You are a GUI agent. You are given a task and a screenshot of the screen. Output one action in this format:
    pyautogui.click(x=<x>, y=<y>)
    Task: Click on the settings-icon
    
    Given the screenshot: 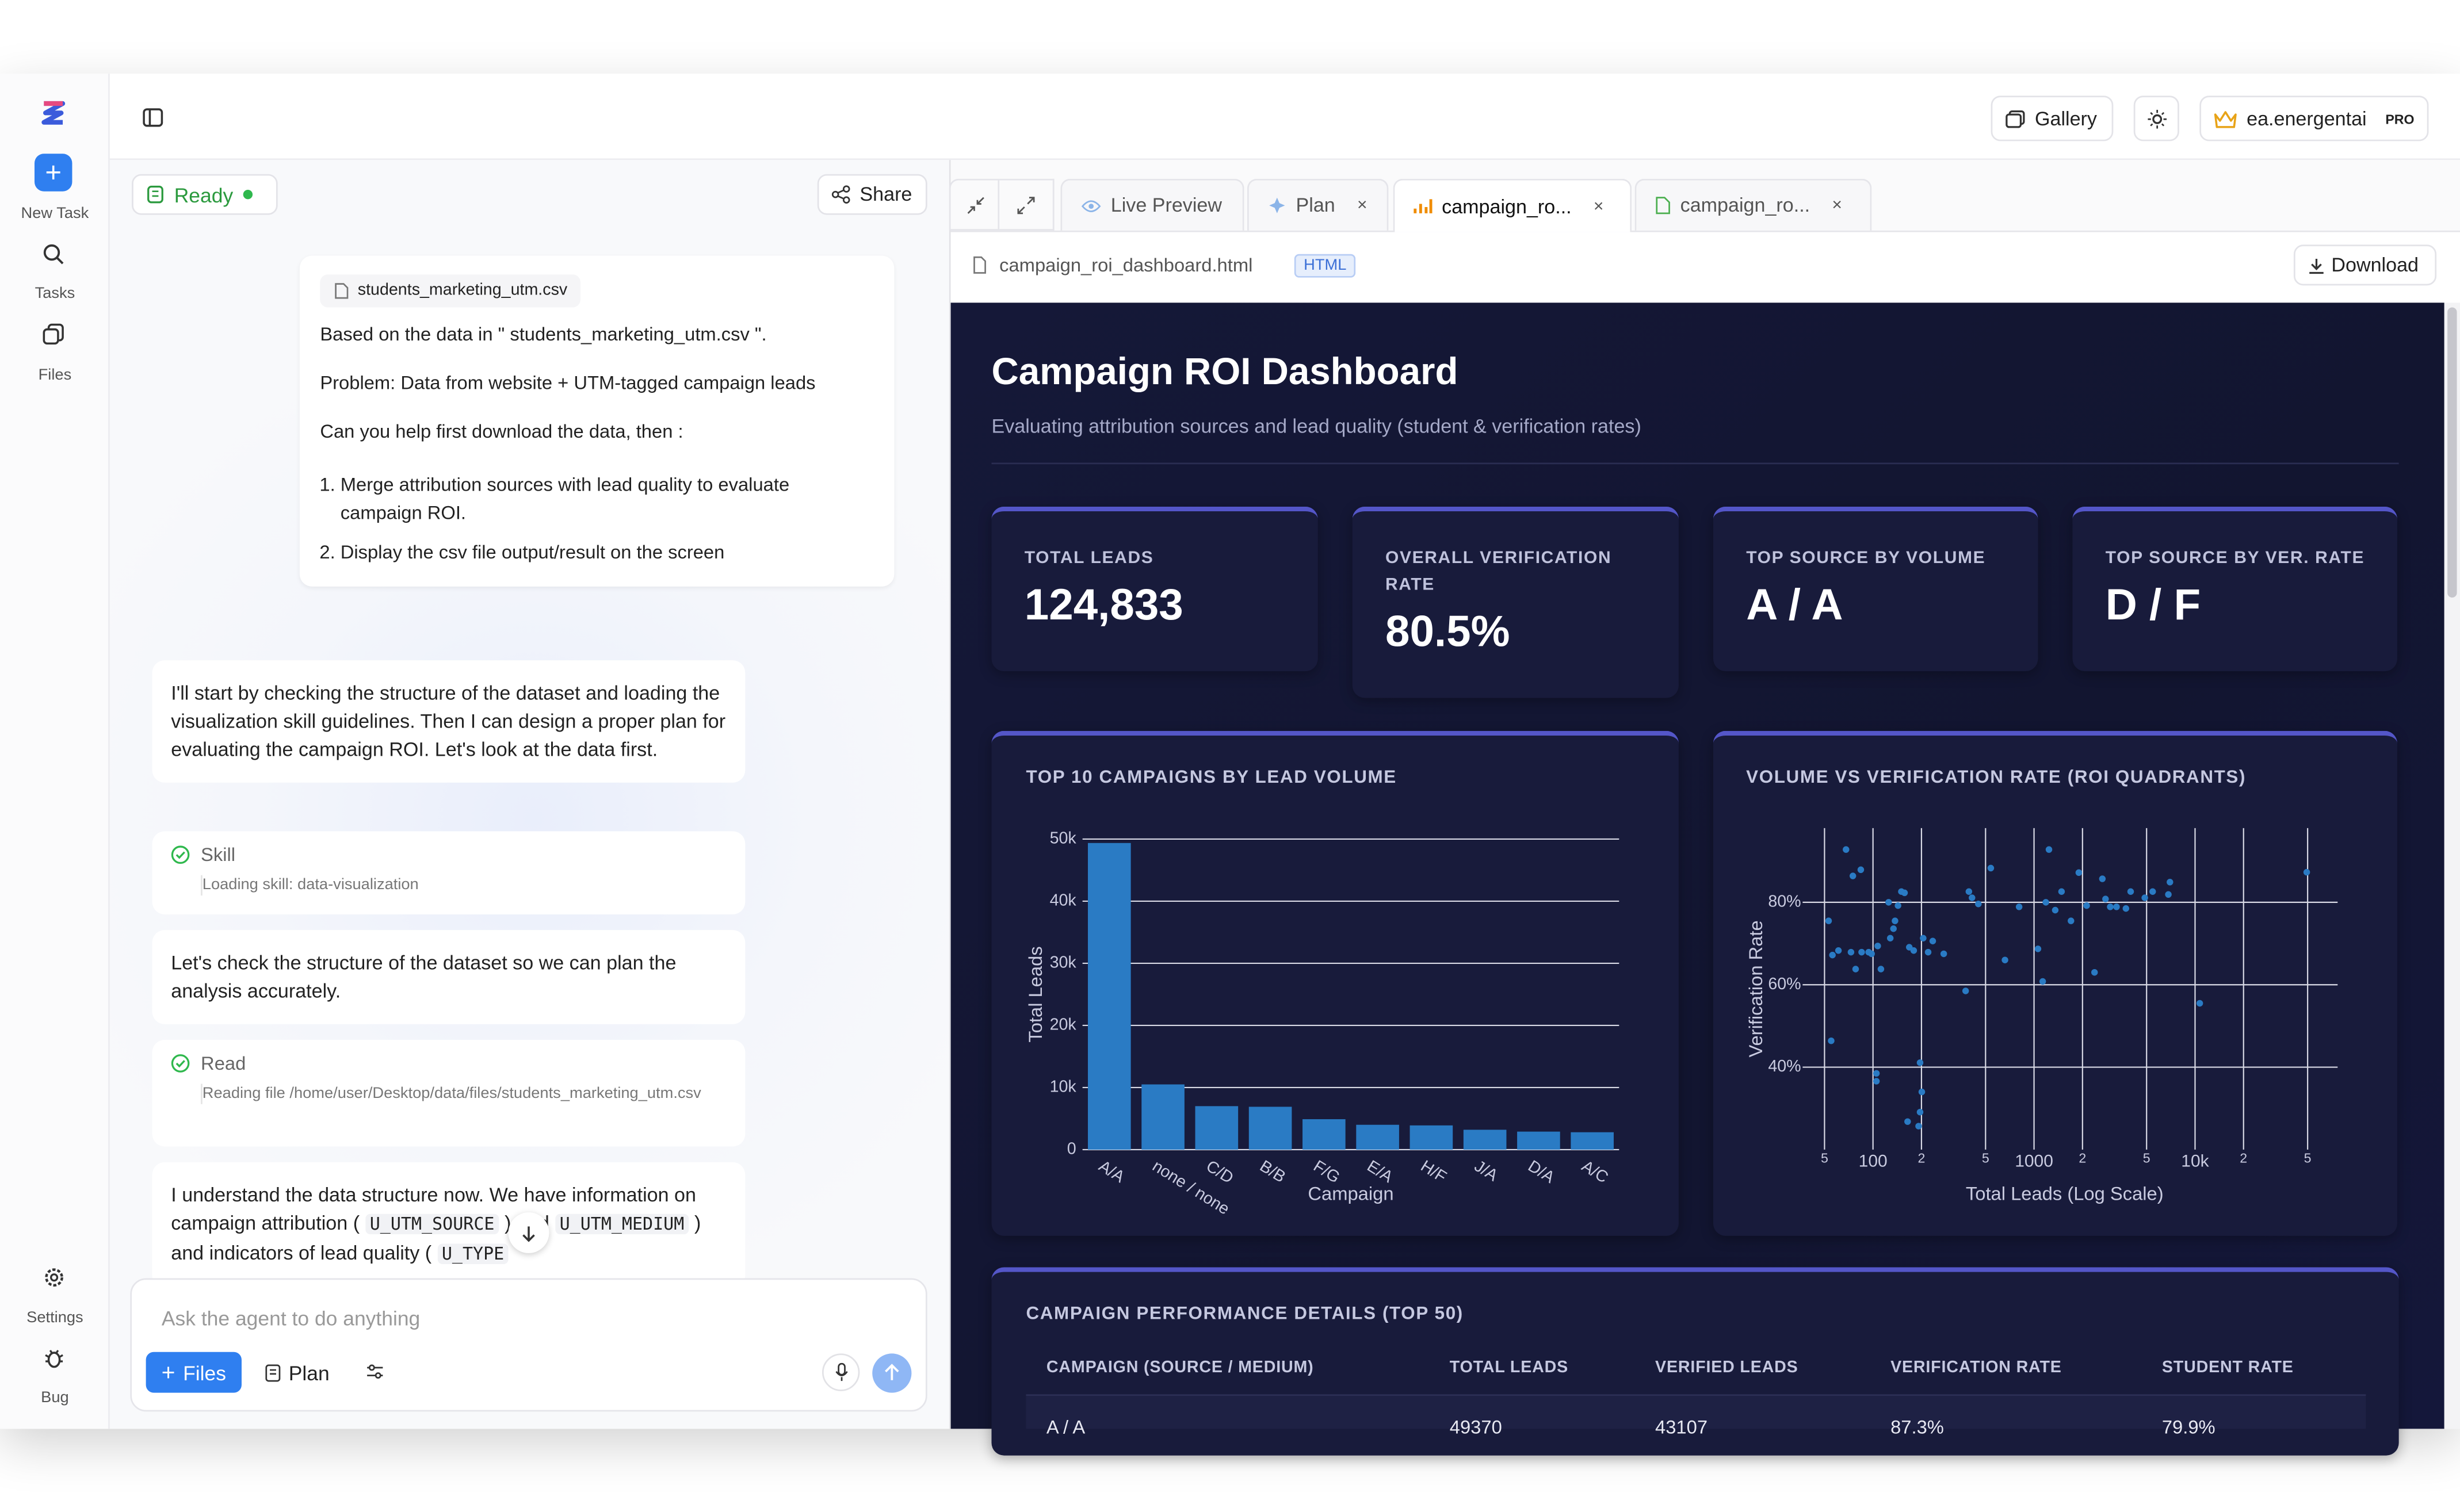 What is the action you would take?
    pyautogui.click(x=54, y=1277)
    